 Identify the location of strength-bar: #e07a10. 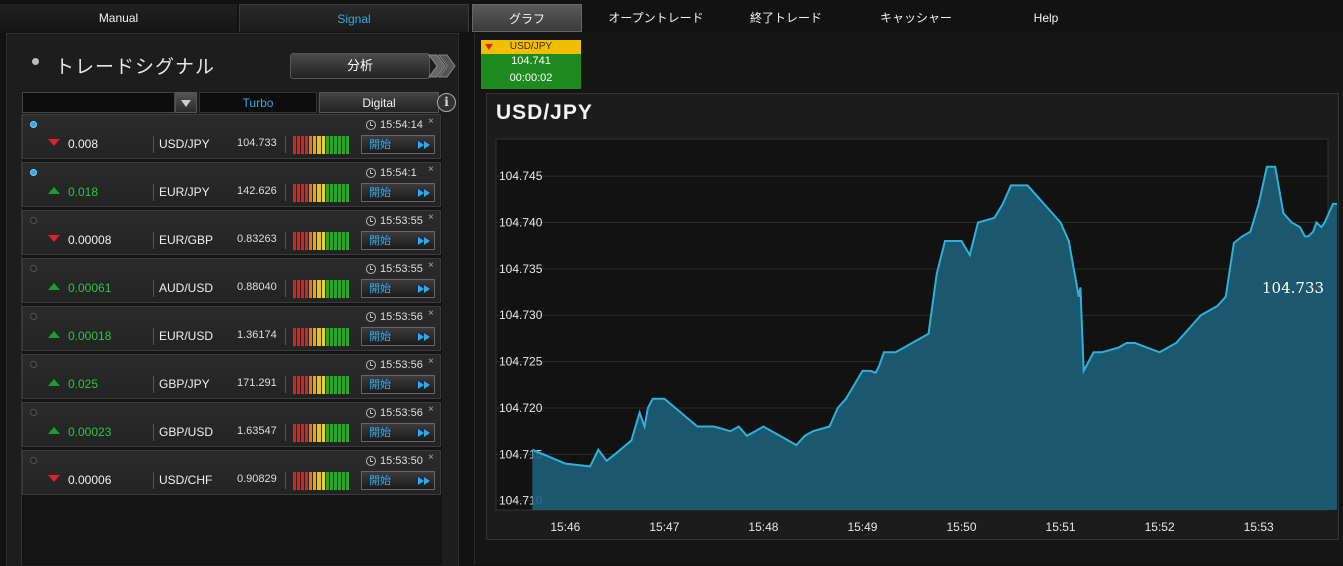
(310, 193).